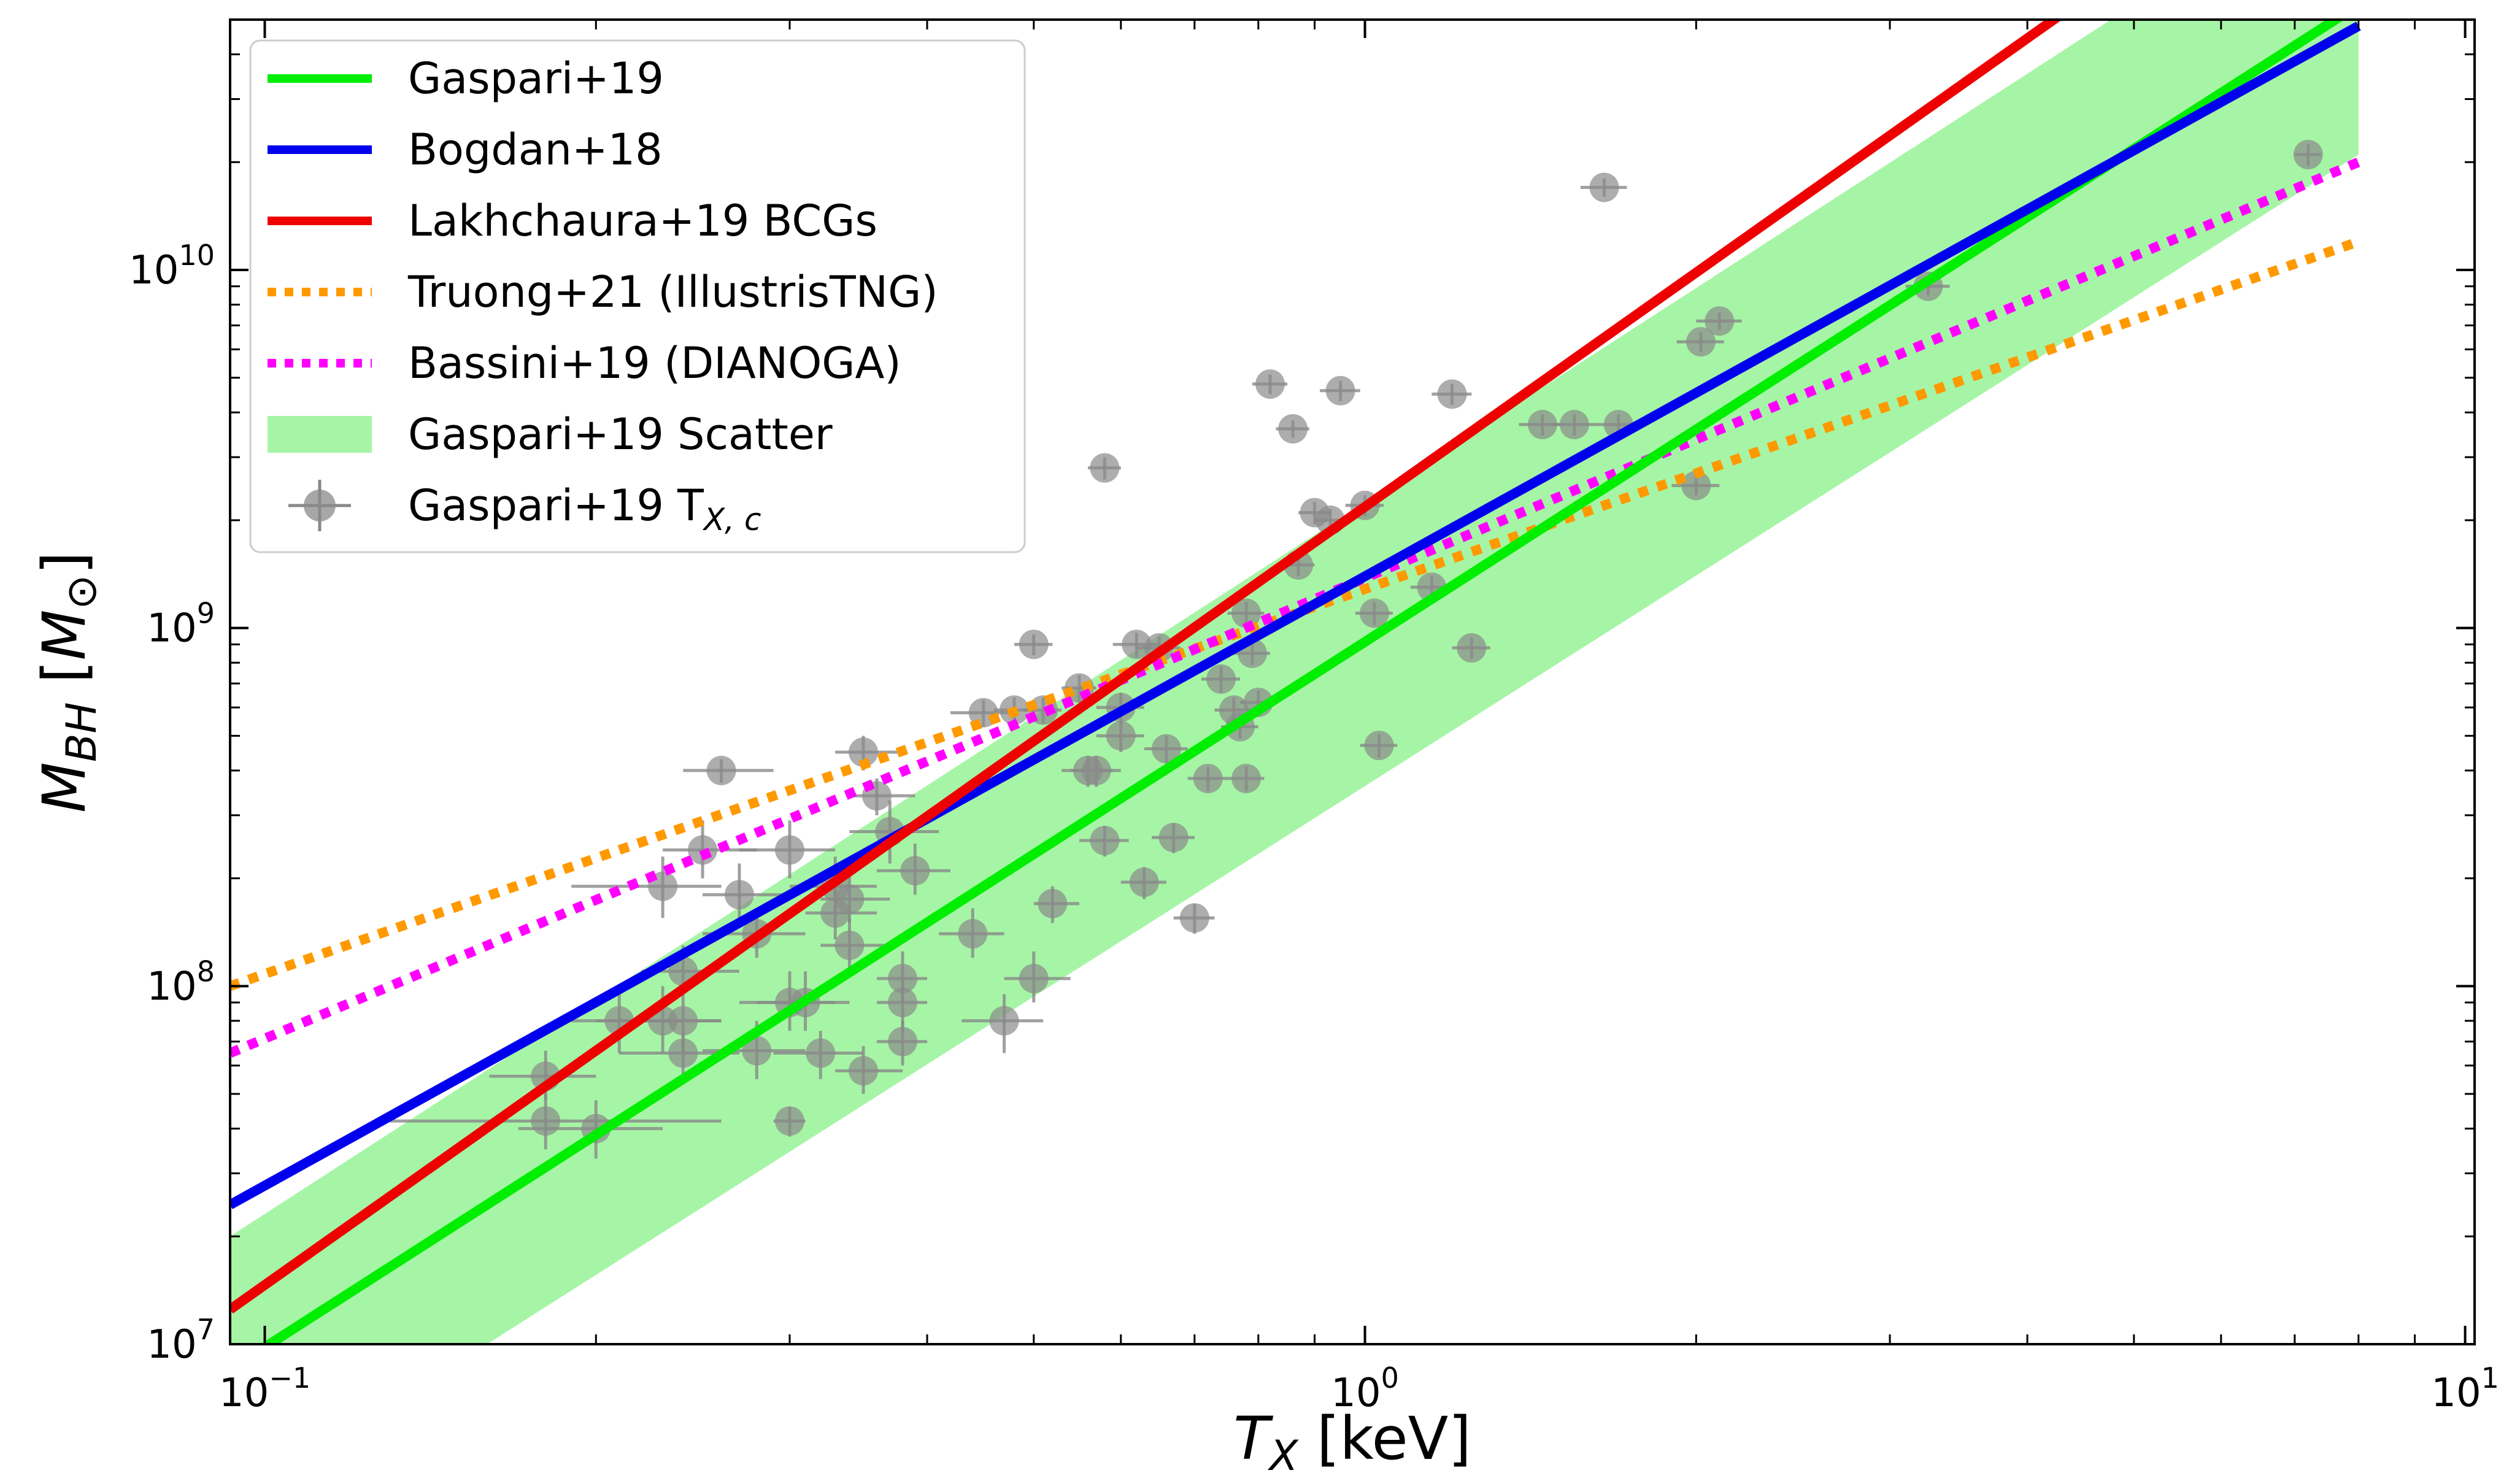 The height and width of the screenshot is (1481, 2520). Describe the element at coordinates (654, 363) in the screenshot. I see `legend-label-bassini: Bassini+19 (DIANOGA)` at that location.